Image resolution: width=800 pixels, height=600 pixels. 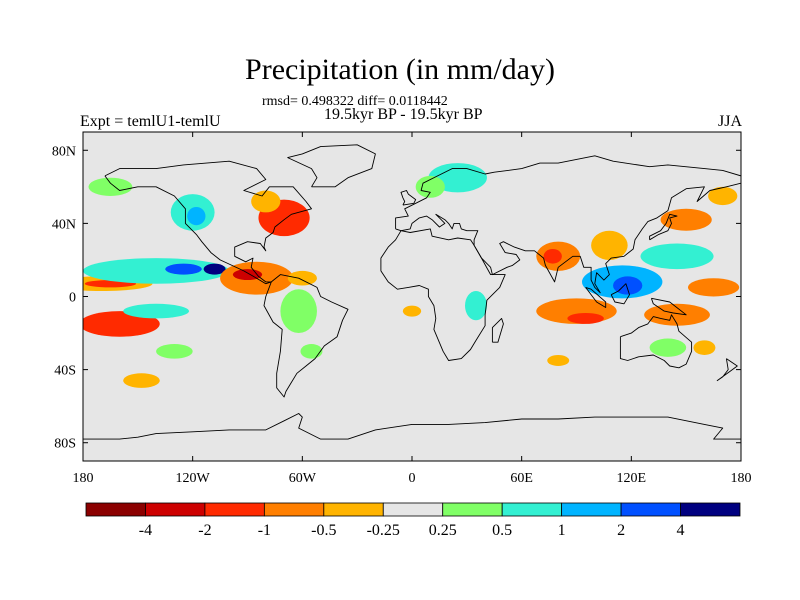 What do you see at coordinates (403, 114) in the screenshot?
I see `period-label: 19.5kyr BP - 19.5kyr BP` at bounding box center [403, 114].